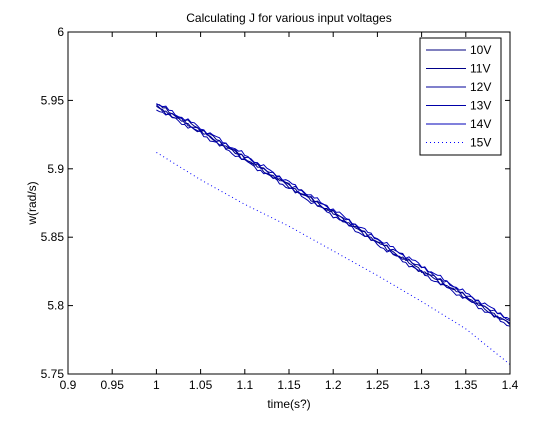 Image resolution: width=560 pixels, height=425 pixels. Describe the element at coordinates (68, 385) in the screenshot. I see `x-tick-label: 0.9` at that location.